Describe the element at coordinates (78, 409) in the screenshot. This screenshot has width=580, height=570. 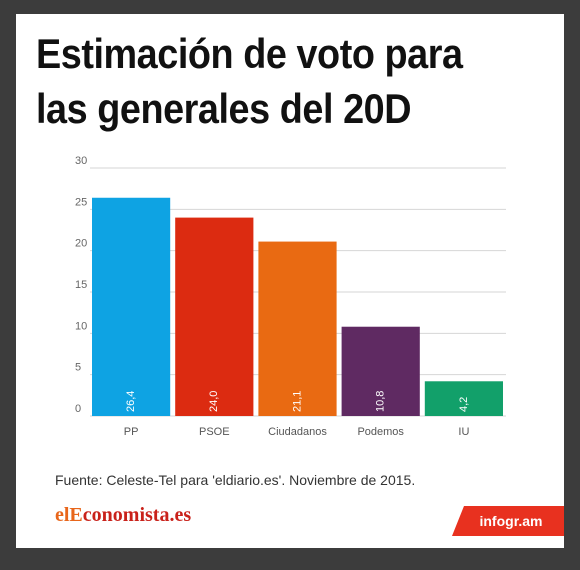
I see `y-tick-label: 0` at that location.